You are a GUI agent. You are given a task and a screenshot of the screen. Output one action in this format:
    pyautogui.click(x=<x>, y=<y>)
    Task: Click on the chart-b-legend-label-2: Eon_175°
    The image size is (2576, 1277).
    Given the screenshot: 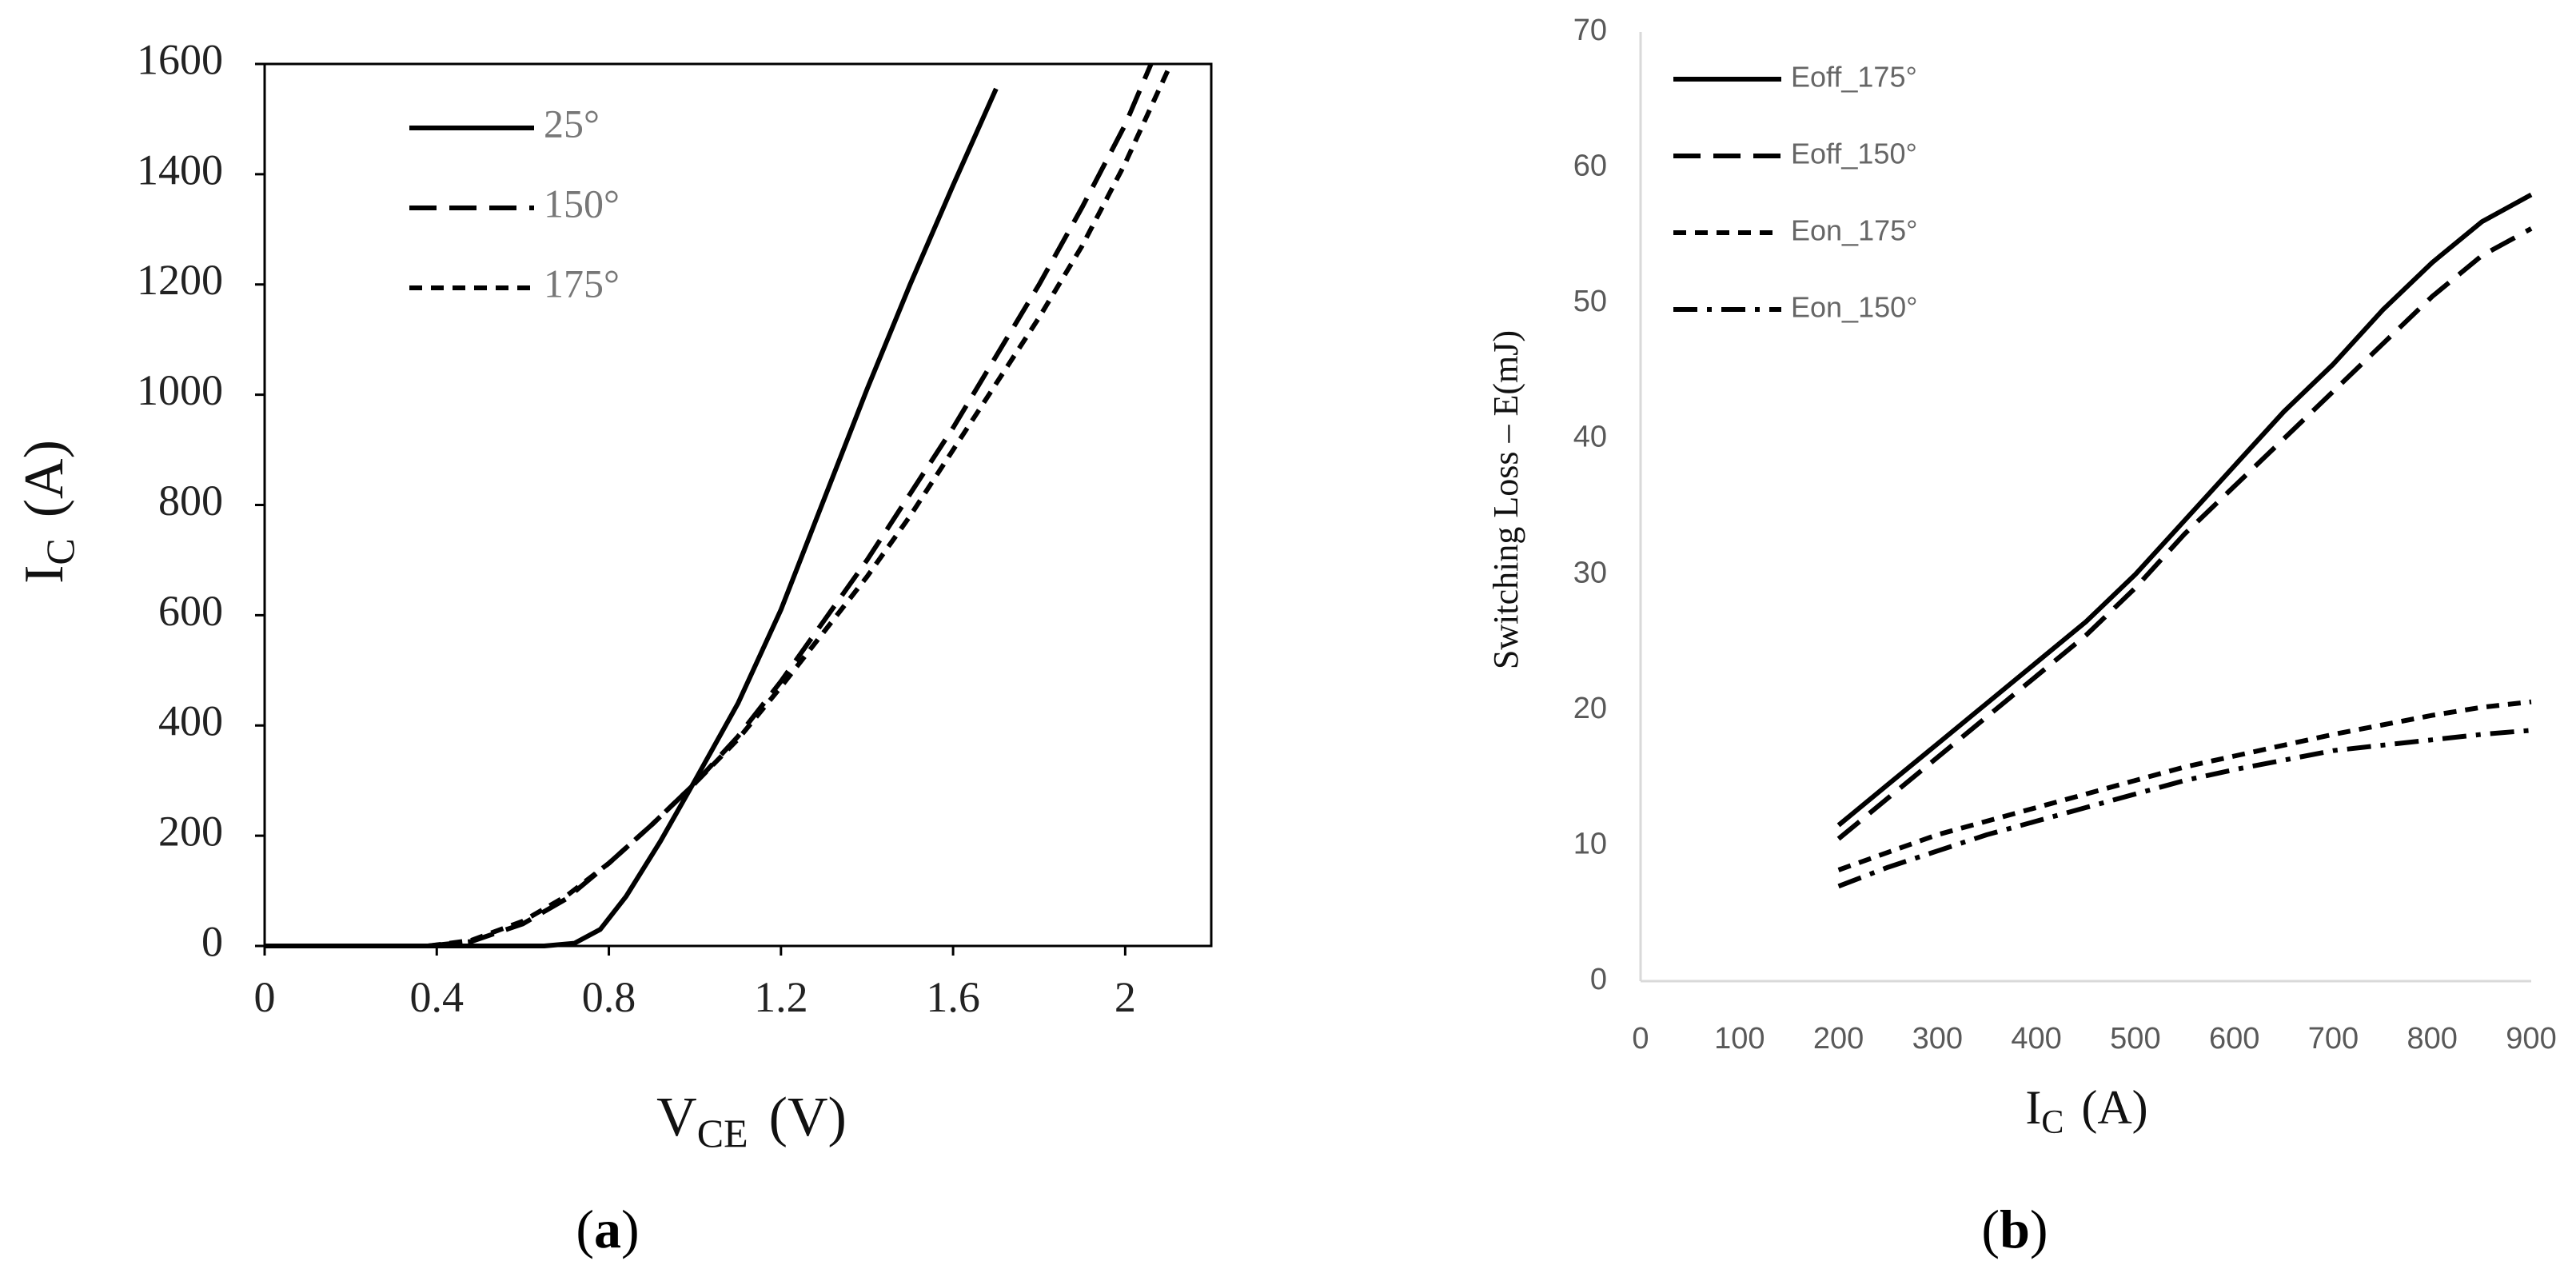 What is the action you would take?
    pyautogui.click(x=1855, y=230)
    